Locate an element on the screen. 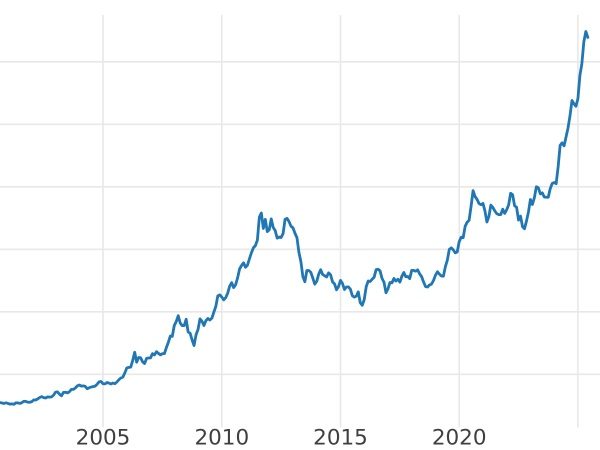 Image resolution: width=600 pixels, height=450 pixels. x-axis-tick-label: 2015 is located at coordinates (340, 438).